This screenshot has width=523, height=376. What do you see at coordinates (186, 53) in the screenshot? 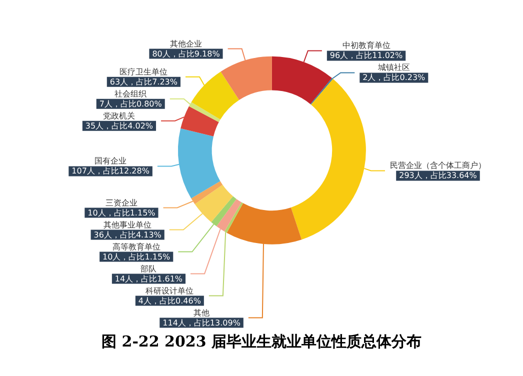
I see `data-label: 80人，占比9.18%` at bounding box center [186, 53].